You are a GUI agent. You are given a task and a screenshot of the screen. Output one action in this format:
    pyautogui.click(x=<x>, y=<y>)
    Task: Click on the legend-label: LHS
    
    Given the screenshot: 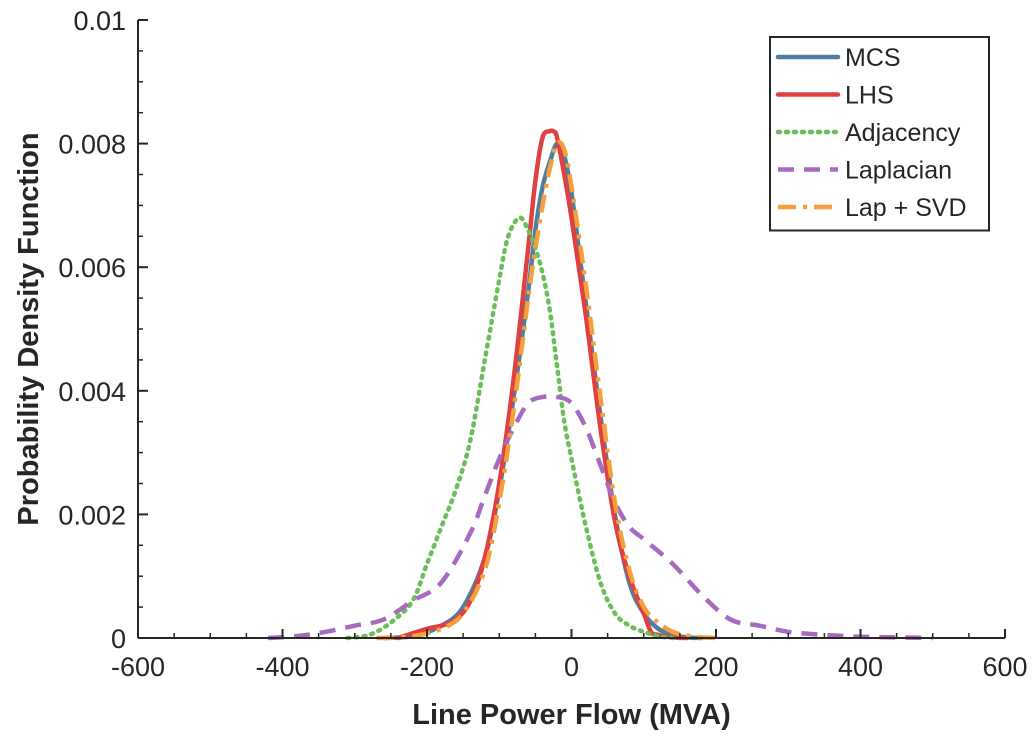 What is the action you would take?
    pyautogui.click(x=869, y=96)
    